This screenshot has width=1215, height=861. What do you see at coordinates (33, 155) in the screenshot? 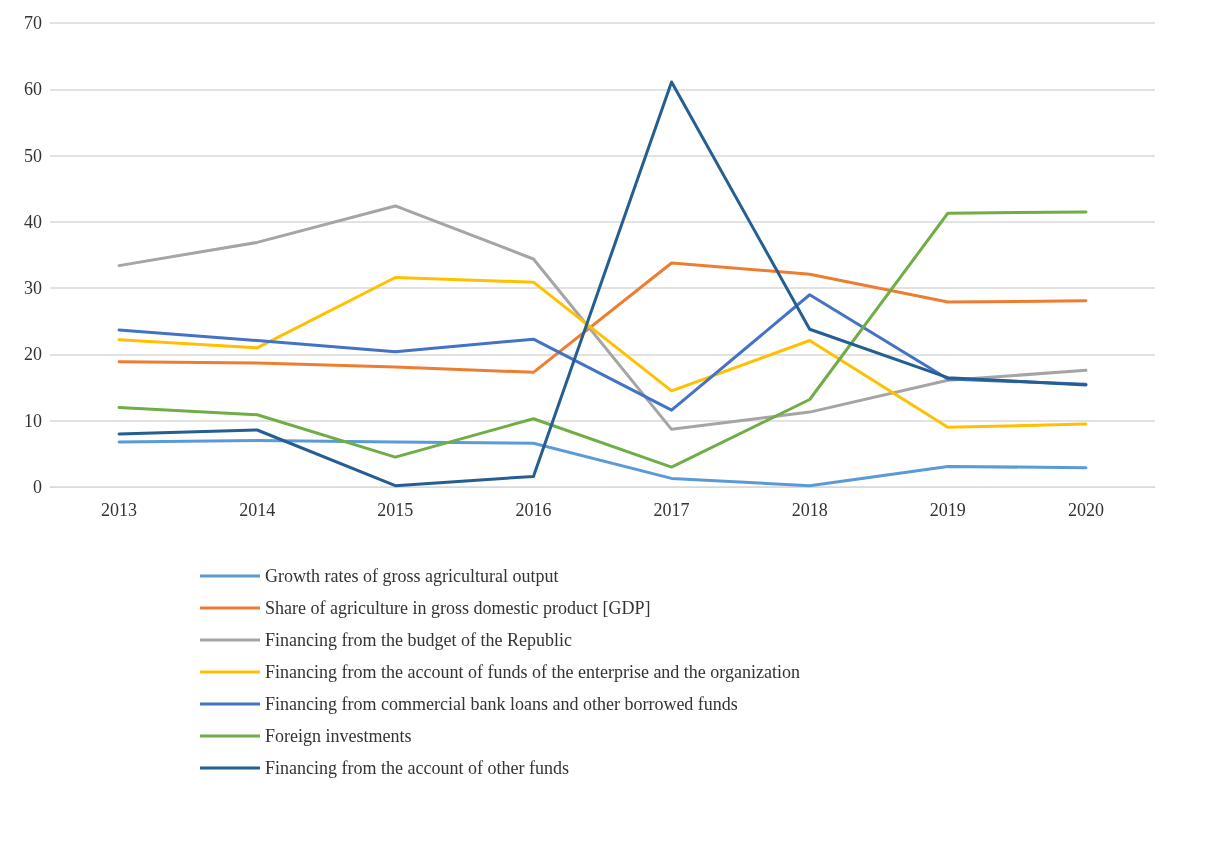
I see `y-tick-label: 50` at bounding box center [33, 155].